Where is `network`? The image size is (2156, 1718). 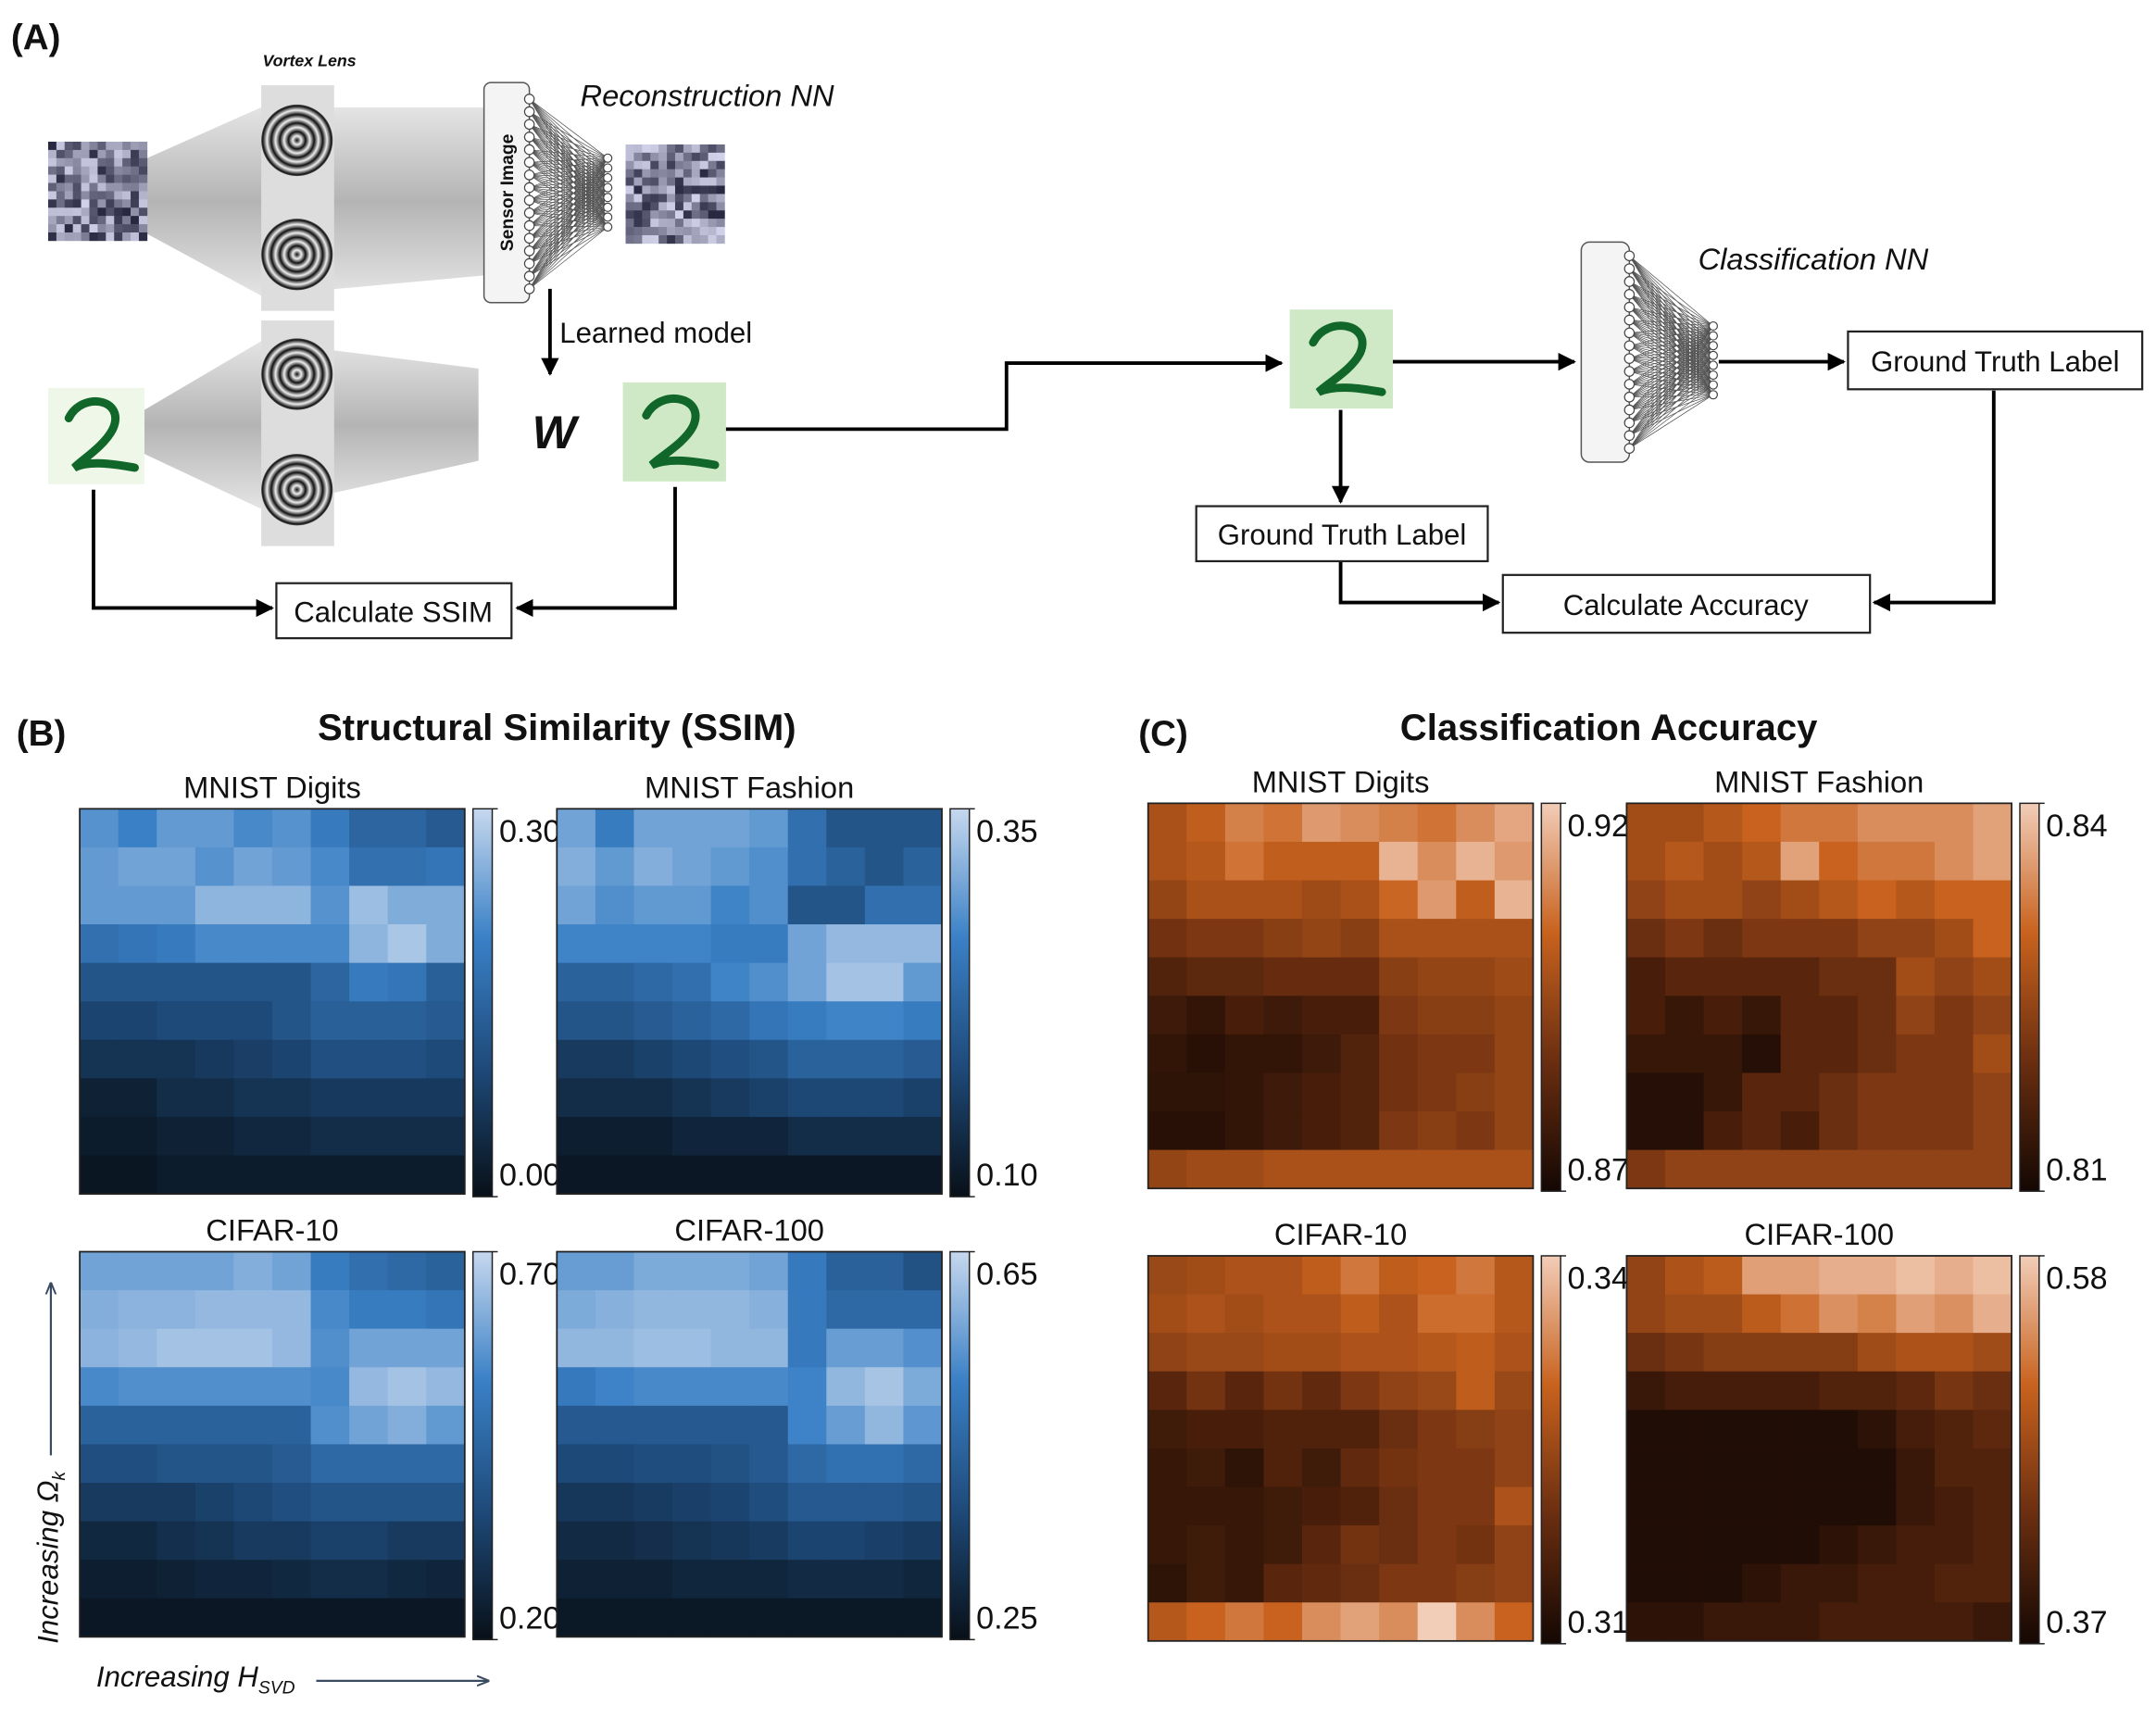
network is located at coordinates (568, 194).